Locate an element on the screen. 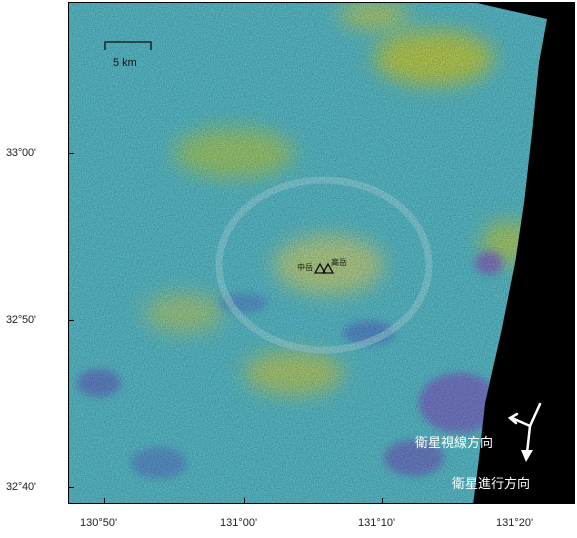  lon-label-130-50: 130°50' is located at coordinates (99, 523).